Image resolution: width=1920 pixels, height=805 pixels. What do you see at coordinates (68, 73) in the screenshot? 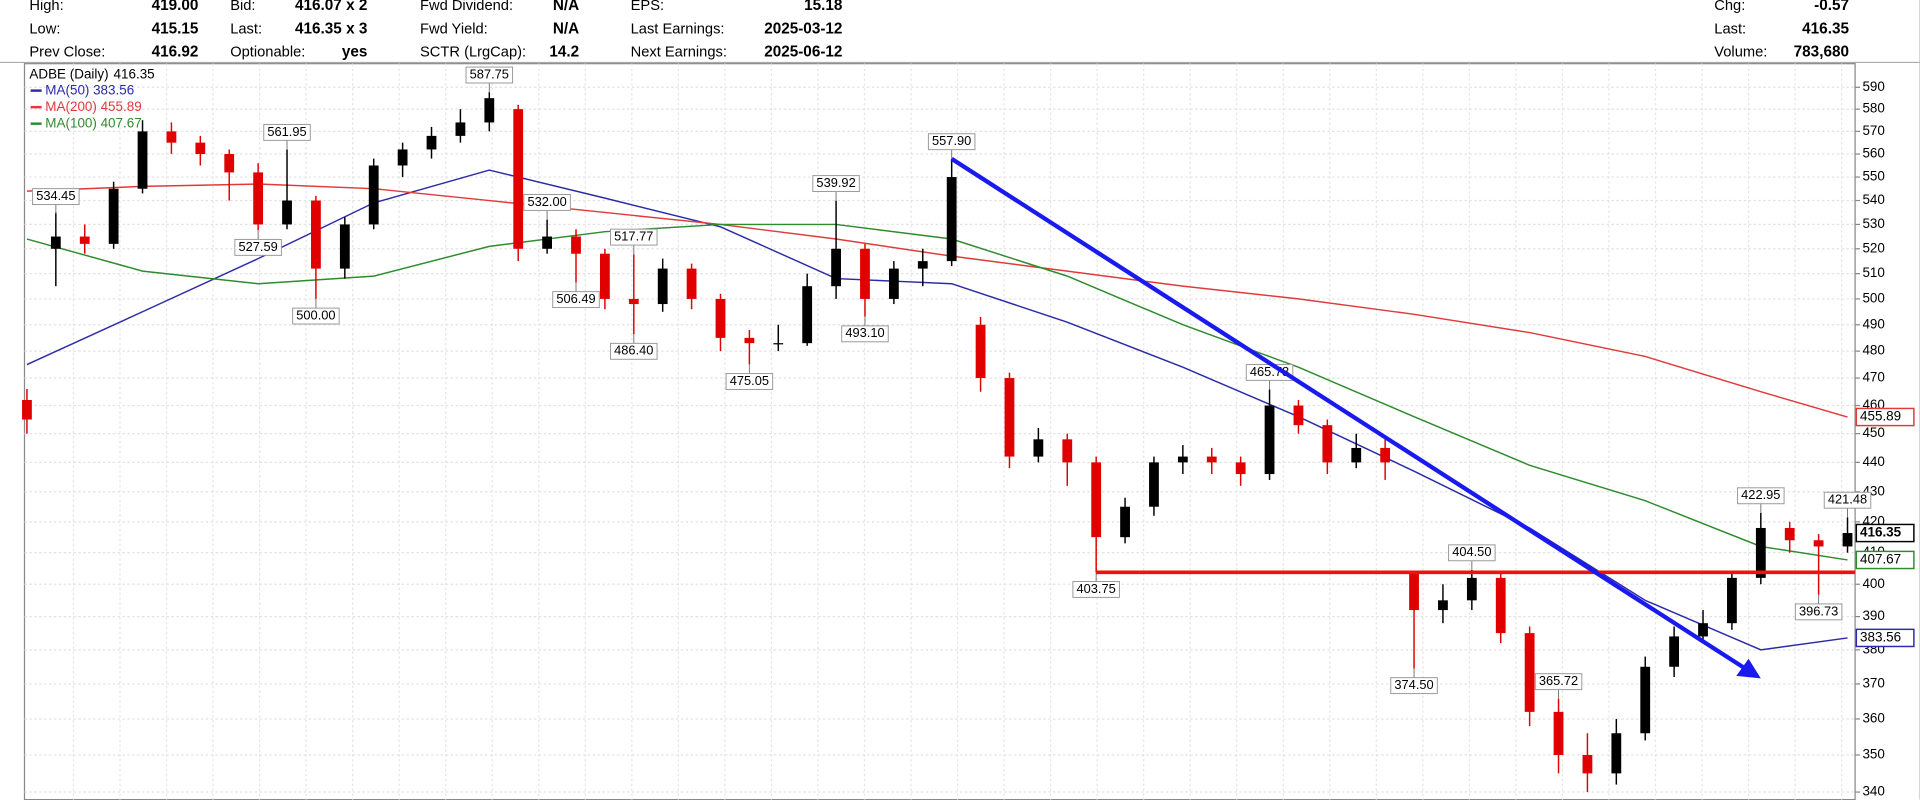
I see `legend-title-text: ADBE (Daily)` at bounding box center [68, 73].